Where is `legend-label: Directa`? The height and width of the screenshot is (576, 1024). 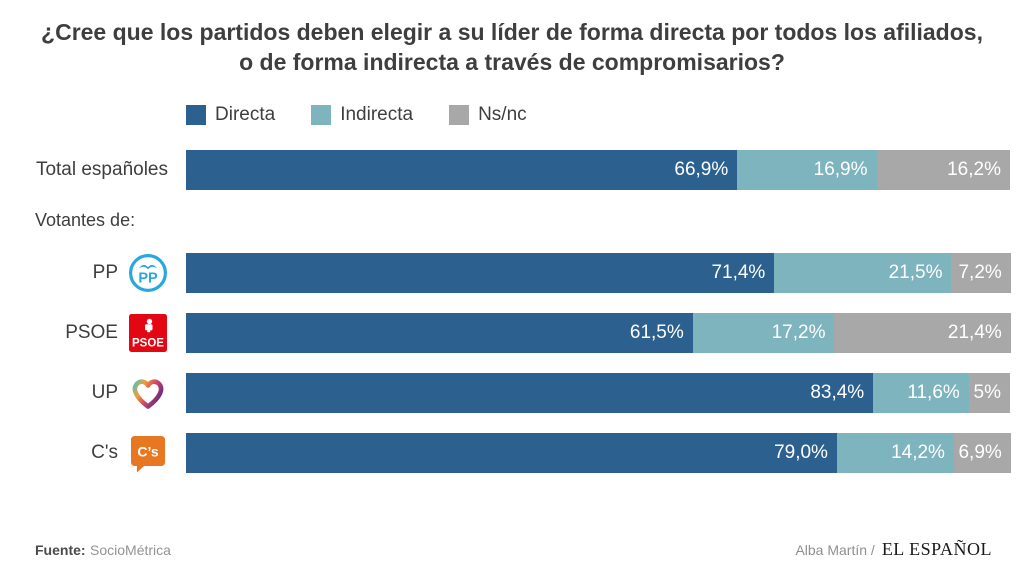 legend-label: Directa is located at coordinates (245, 114).